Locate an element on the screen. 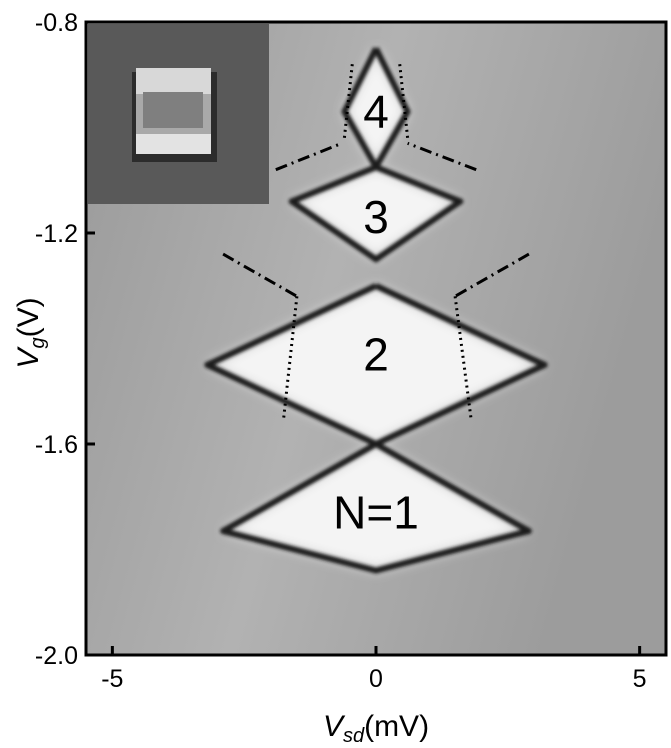  x-axis: -5 0 5 is located at coordinates (374, 669).